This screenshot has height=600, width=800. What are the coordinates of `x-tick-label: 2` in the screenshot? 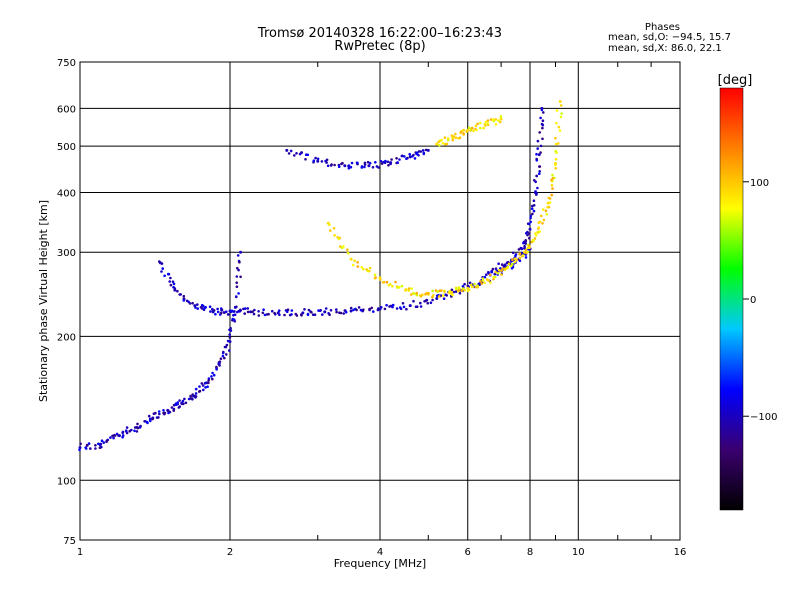 It's located at (230, 552).